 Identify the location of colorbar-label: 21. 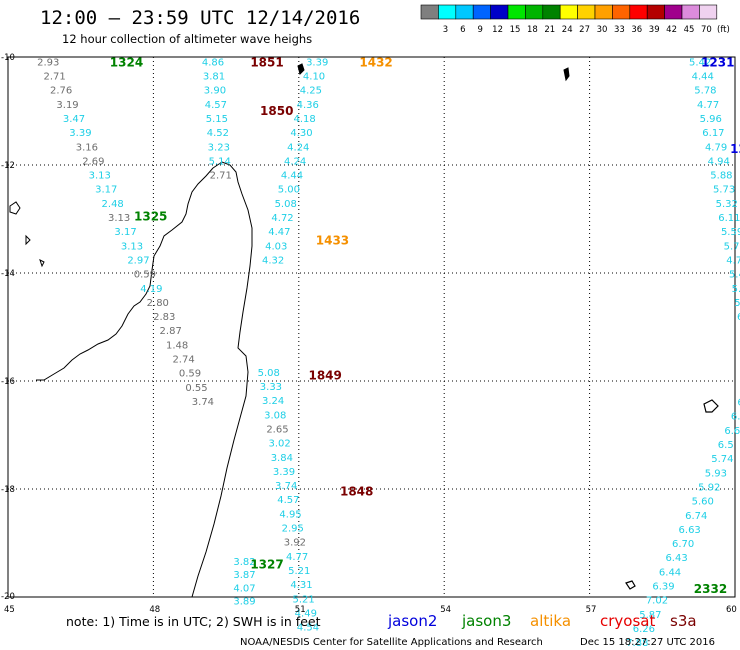
(549, 30).